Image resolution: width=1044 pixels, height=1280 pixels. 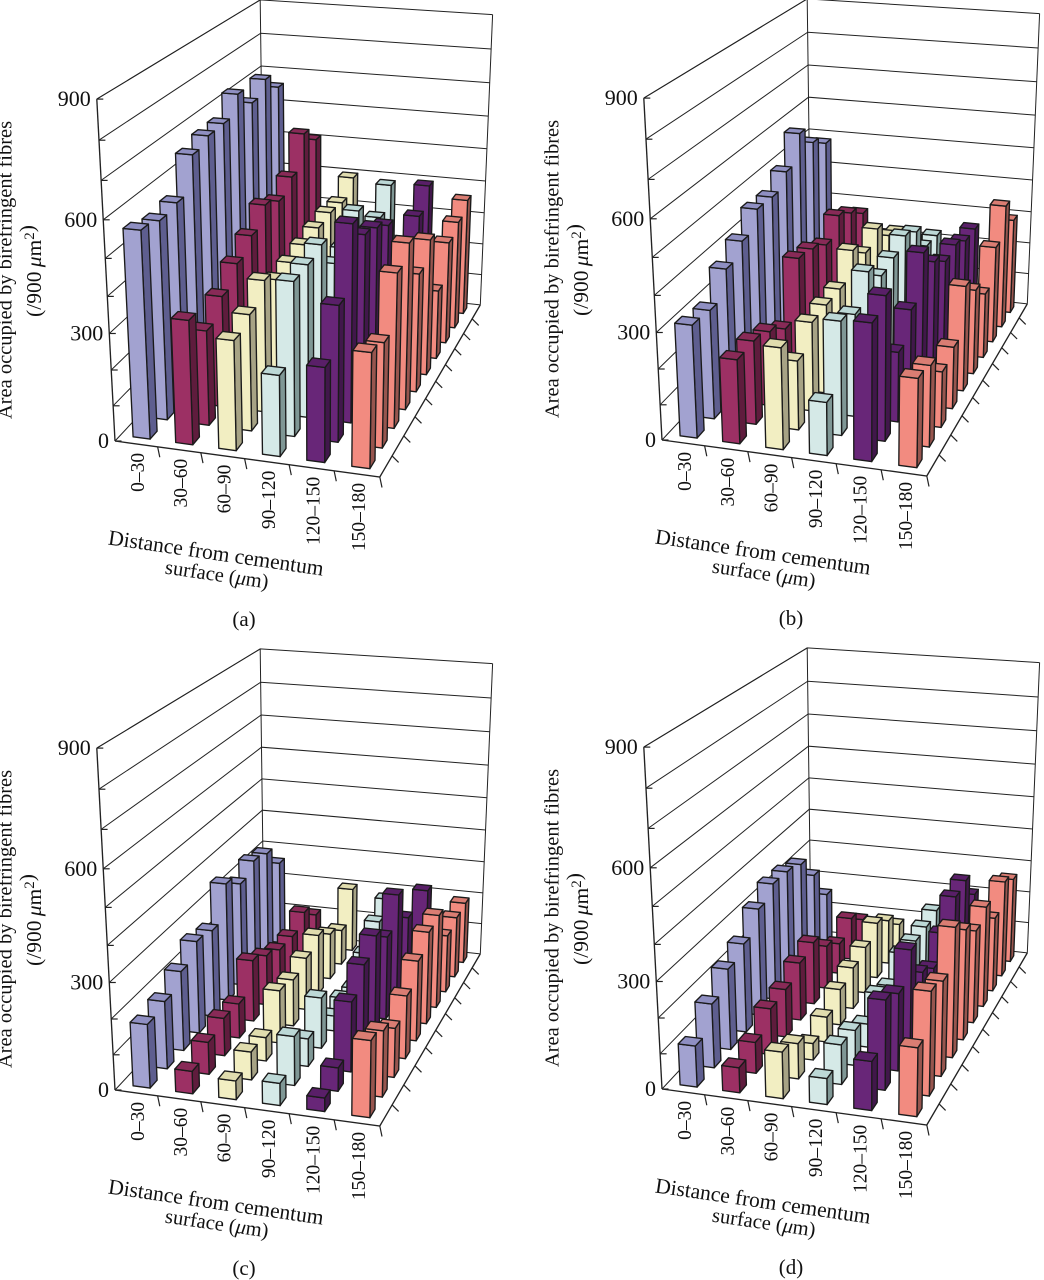 What do you see at coordinates (791, 1267) in the screenshot?
I see `svg-text: (d)` at bounding box center [791, 1267].